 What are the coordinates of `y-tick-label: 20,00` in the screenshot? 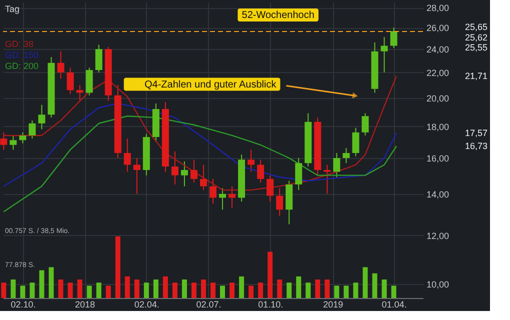 It's located at (438, 99).